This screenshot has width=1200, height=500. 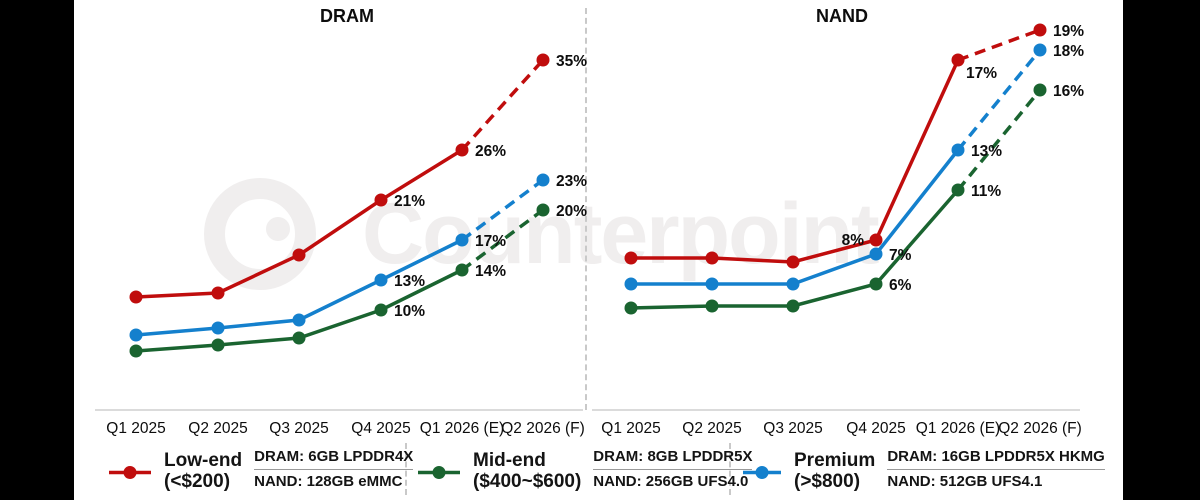 What do you see at coordinates (671, 481) in the screenshot?
I see `nand-spec: NAND: 256GB UFS4.0` at bounding box center [671, 481].